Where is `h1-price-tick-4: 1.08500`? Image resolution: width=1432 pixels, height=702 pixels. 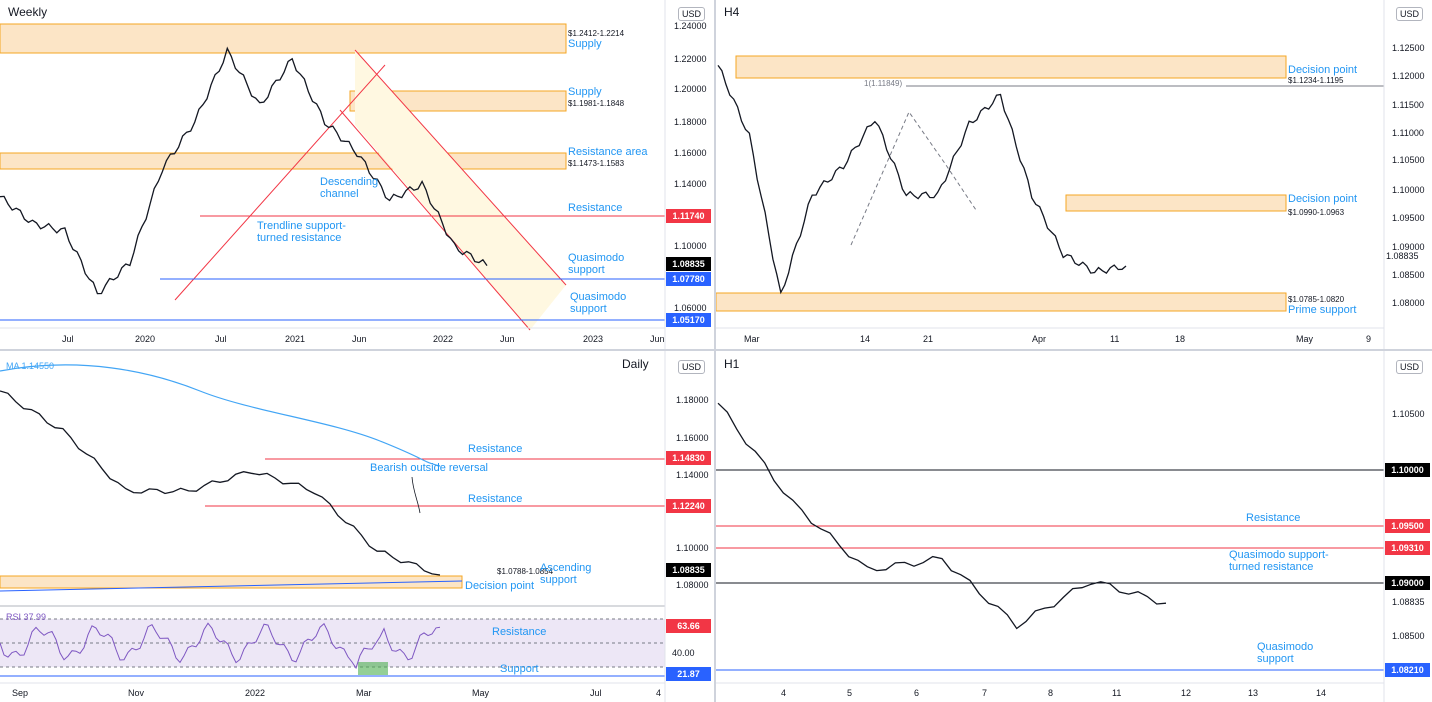
h1-price-tick-4: 1.08500 is located at coordinates (1408, 636).